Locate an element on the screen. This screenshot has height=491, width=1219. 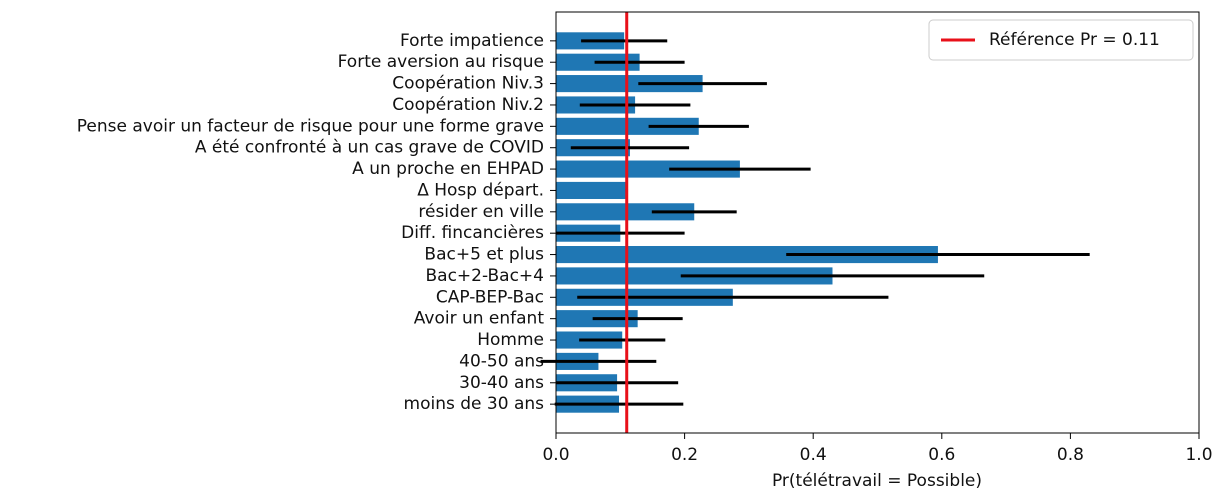
y-tick-label: Bac+2-Bac+4 is located at coordinates (484, 276).